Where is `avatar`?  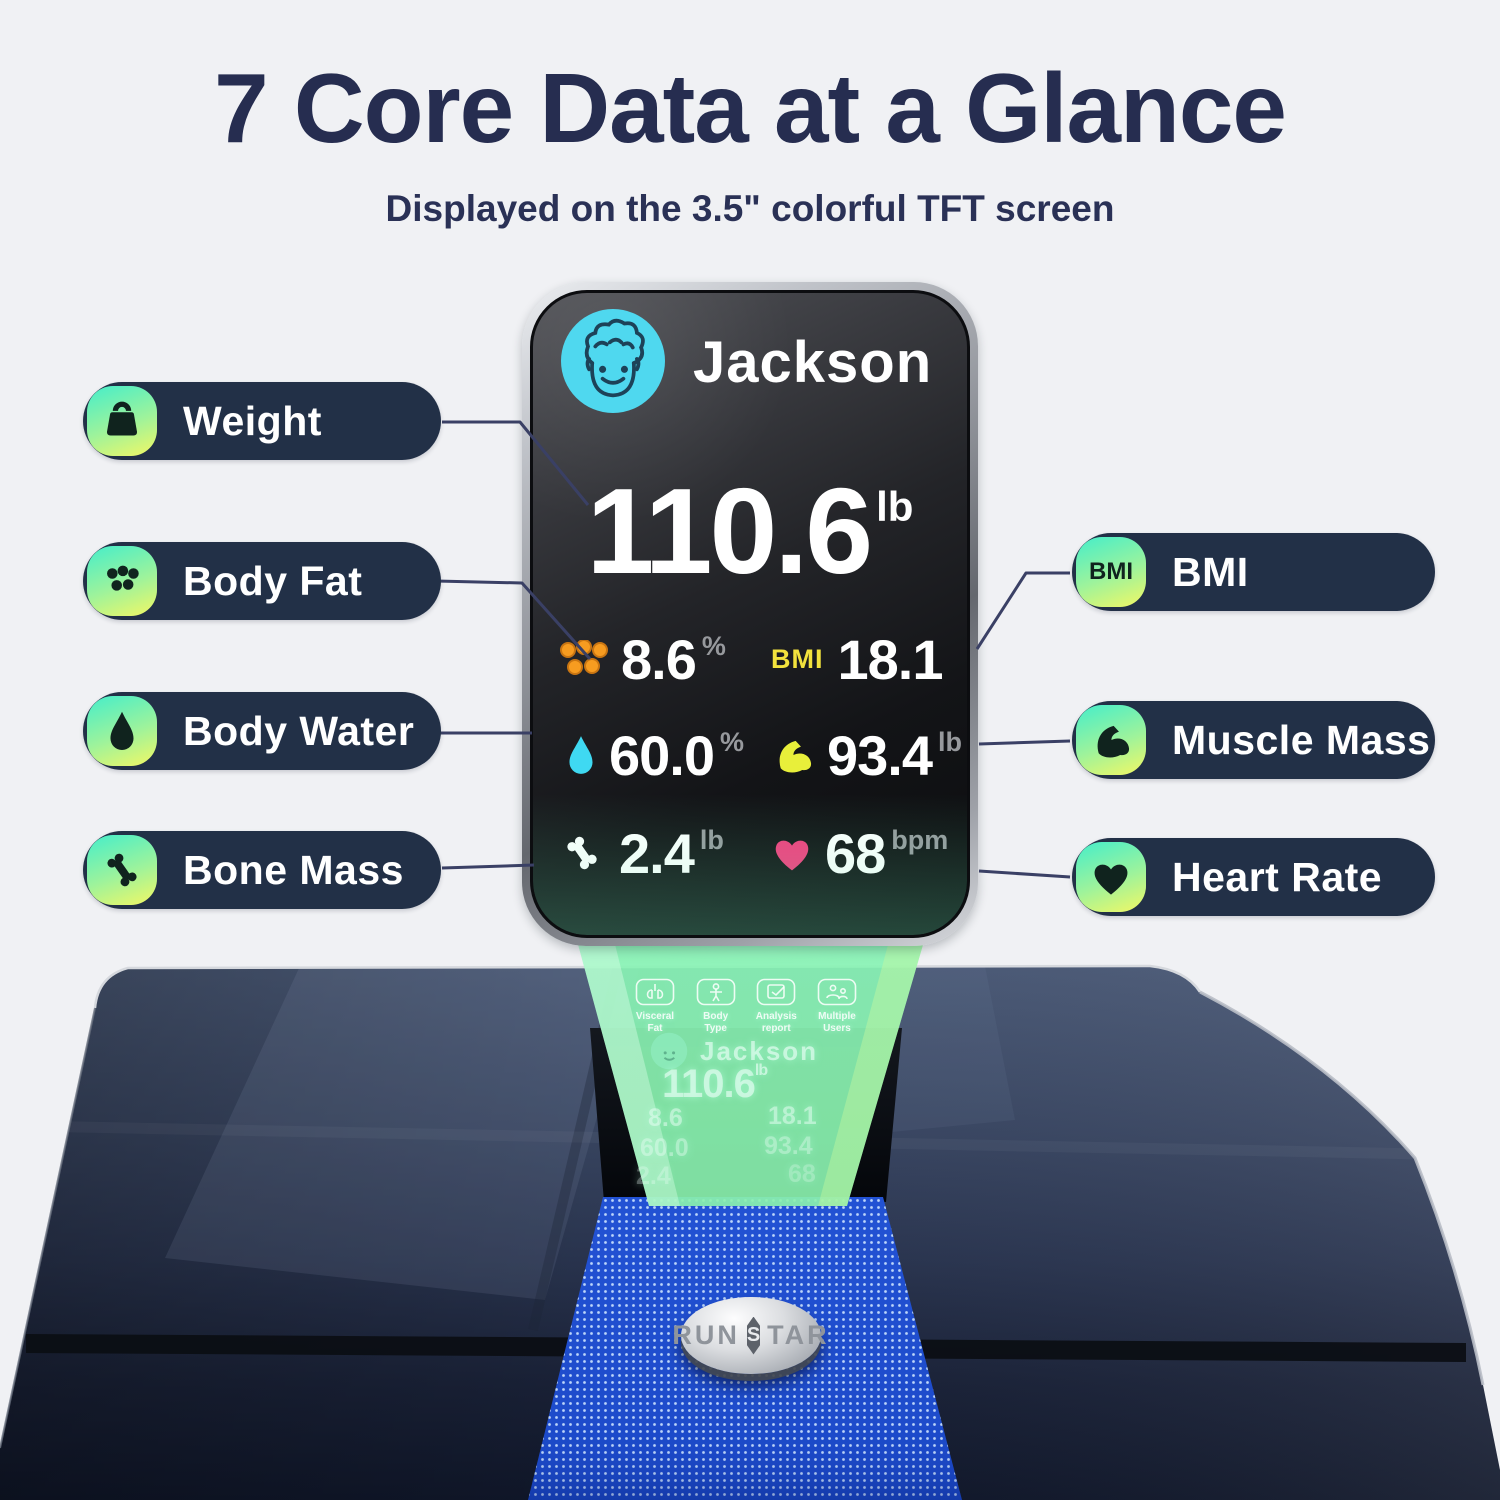 avatar is located at coordinates (613, 361).